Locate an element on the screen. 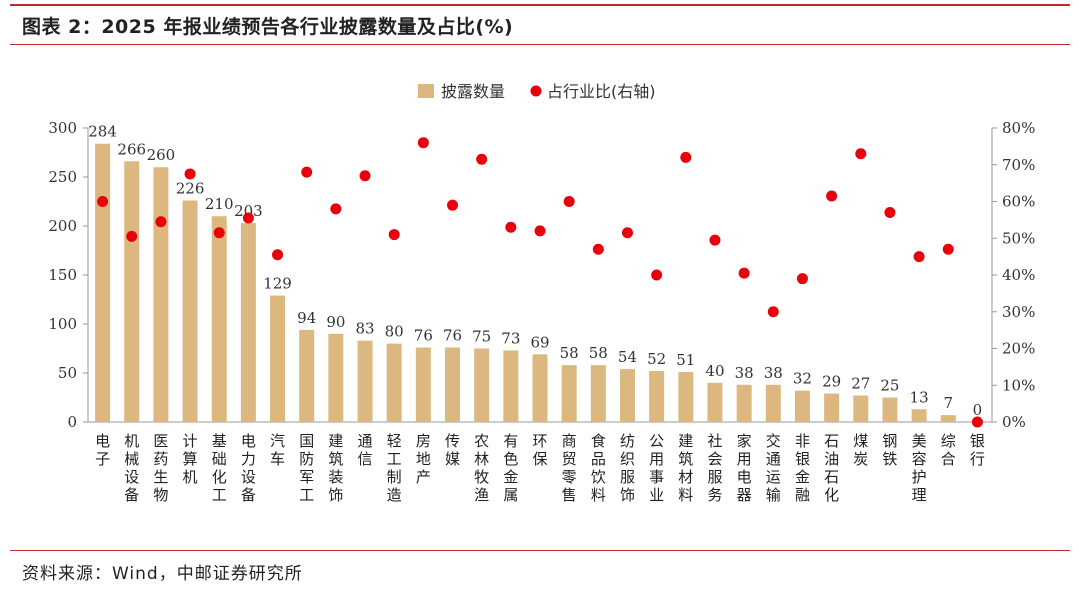 This screenshot has height=589, width=1080. category-label: 机械设备 is located at coordinates (131, 468).